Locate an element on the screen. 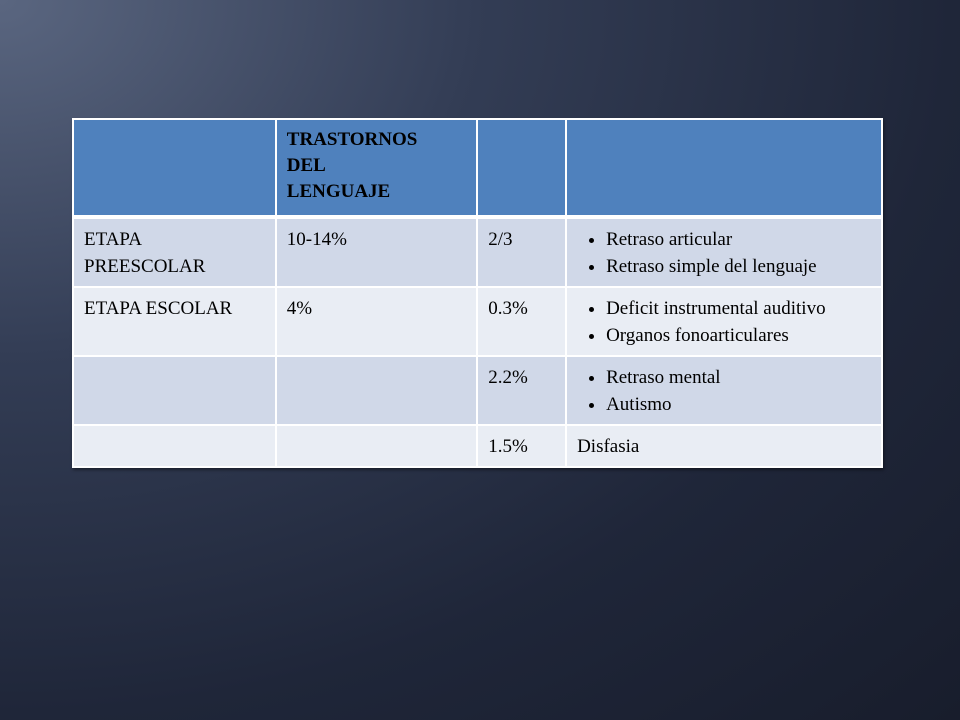 This screenshot has width=960, height=720. disorder-cell: Retraso mentalAutismo is located at coordinates (724, 390).